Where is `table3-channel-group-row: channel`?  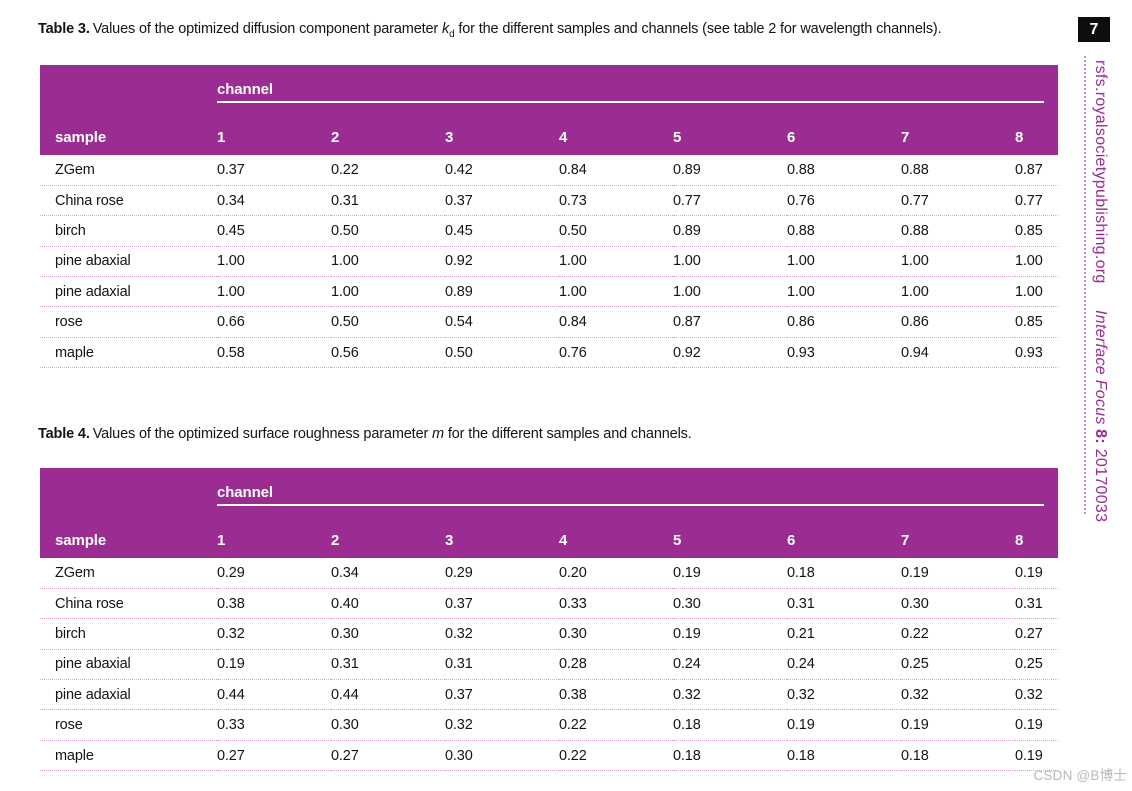 table3-channel-group-row: channel is located at coordinates (549, 87).